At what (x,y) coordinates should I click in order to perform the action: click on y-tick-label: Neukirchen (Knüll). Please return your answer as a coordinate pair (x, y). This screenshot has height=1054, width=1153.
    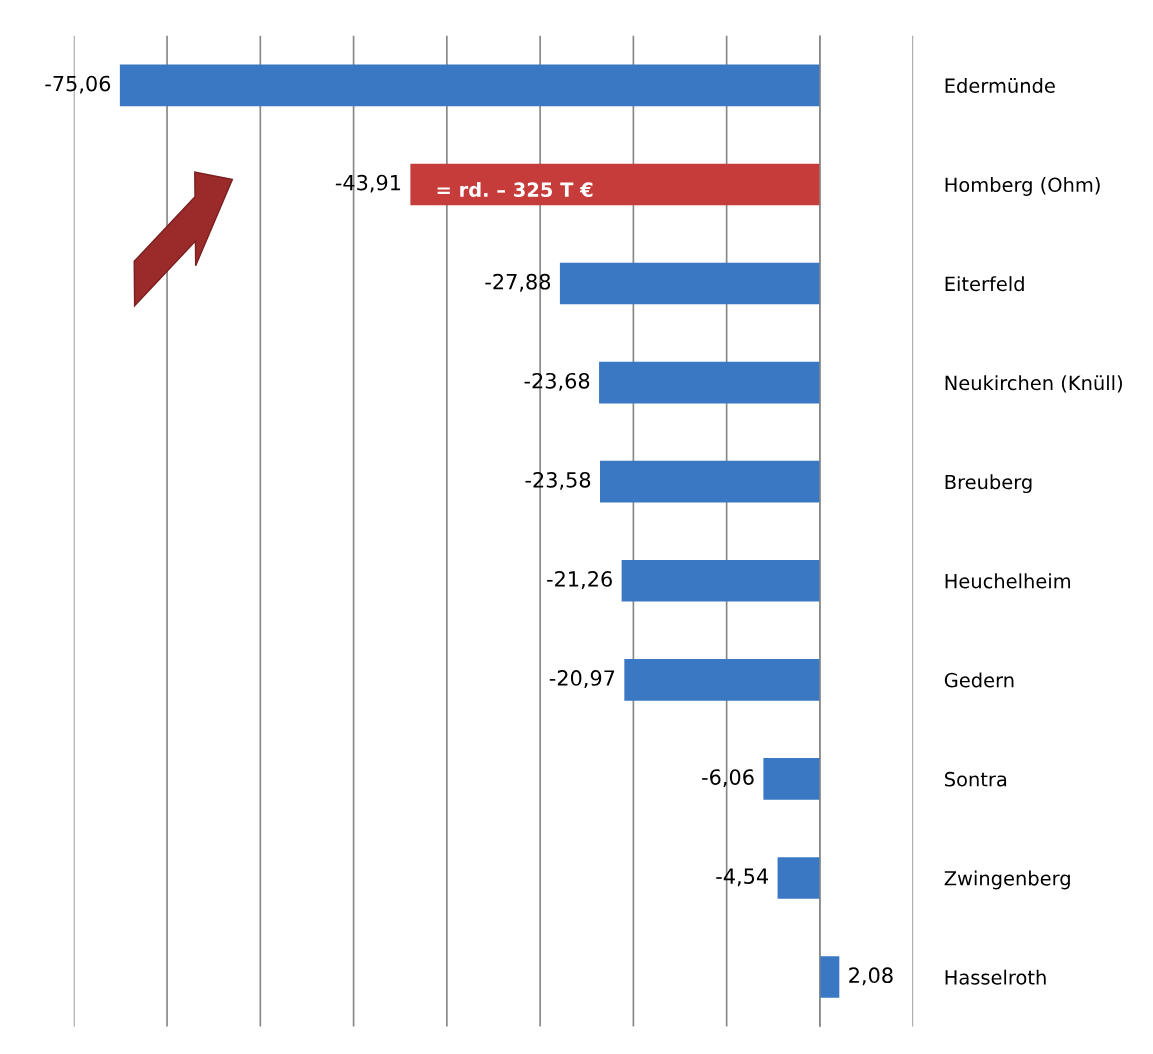
    Looking at the image, I should click on (1033, 384).